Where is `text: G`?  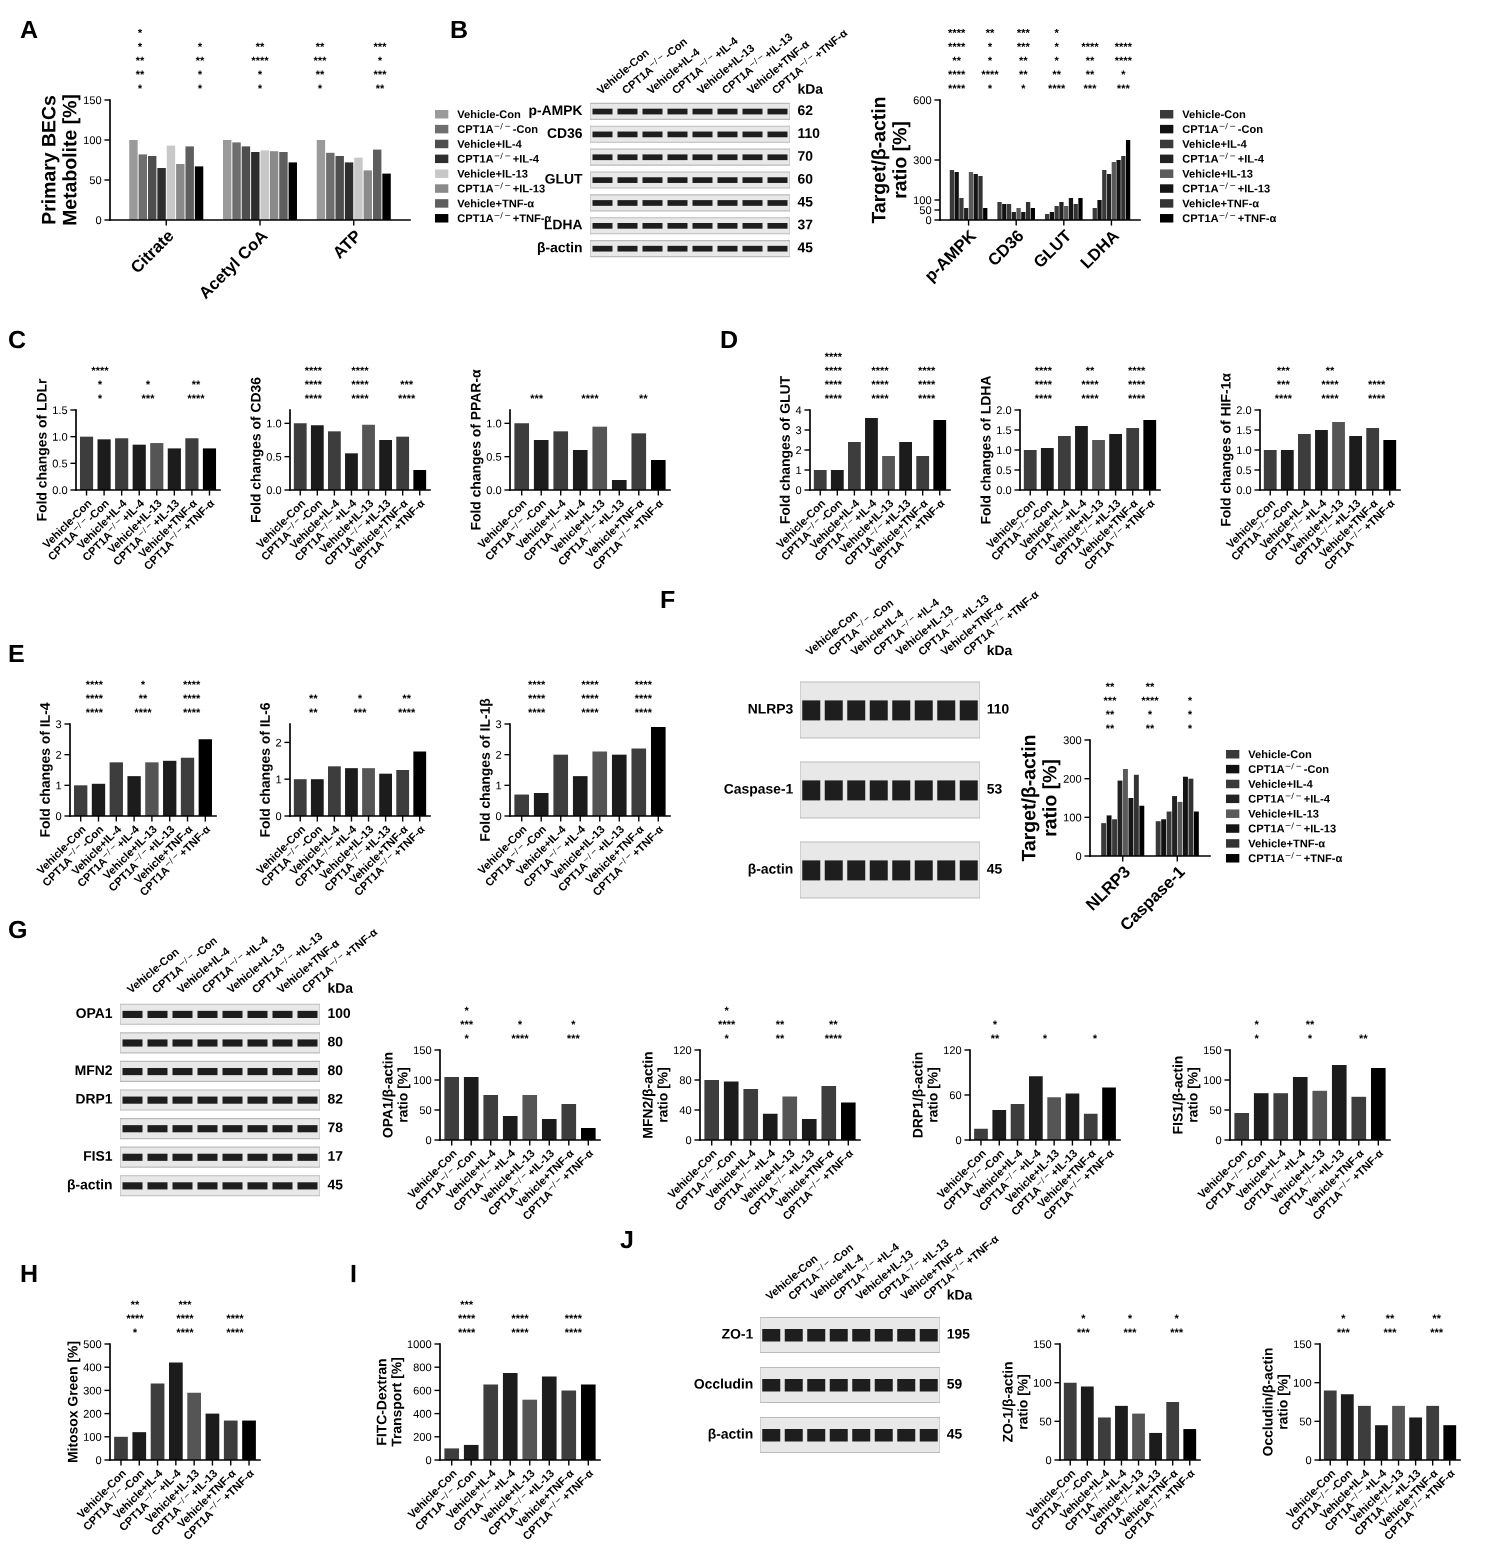
text: G is located at coordinates (17, 929).